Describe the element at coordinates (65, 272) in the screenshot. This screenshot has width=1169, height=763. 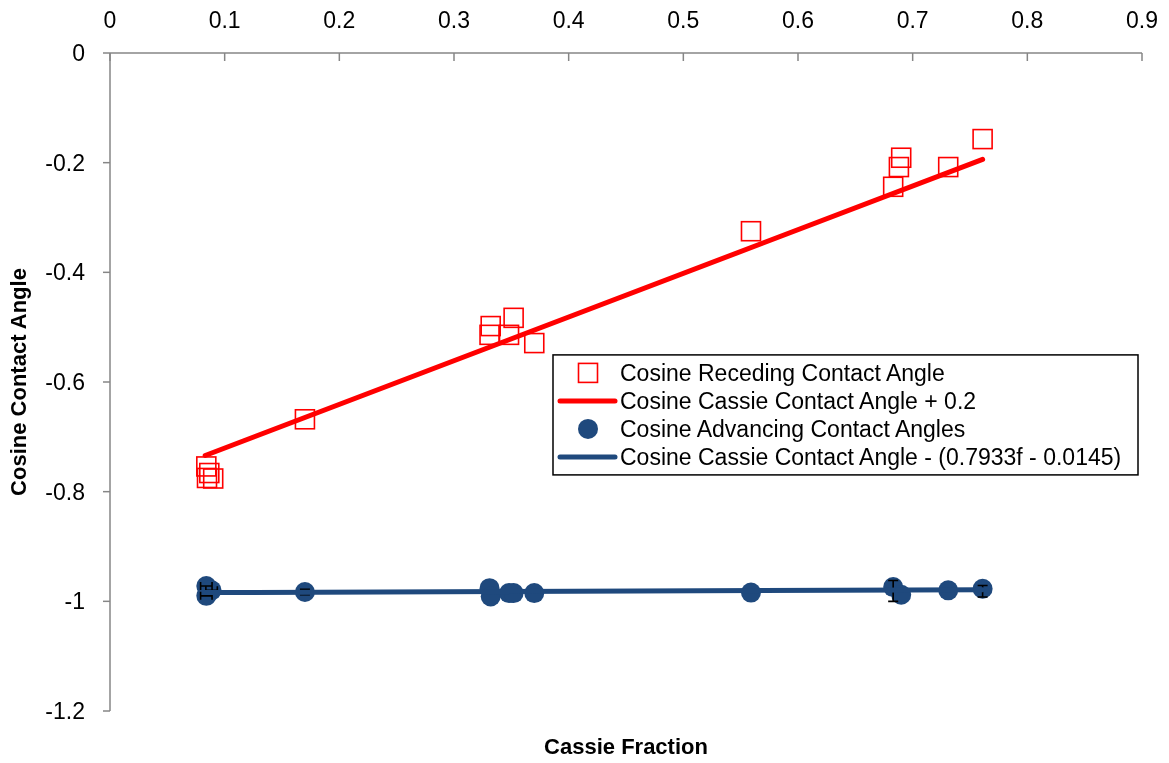
I see `y-tick-label: -0.4` at that location.